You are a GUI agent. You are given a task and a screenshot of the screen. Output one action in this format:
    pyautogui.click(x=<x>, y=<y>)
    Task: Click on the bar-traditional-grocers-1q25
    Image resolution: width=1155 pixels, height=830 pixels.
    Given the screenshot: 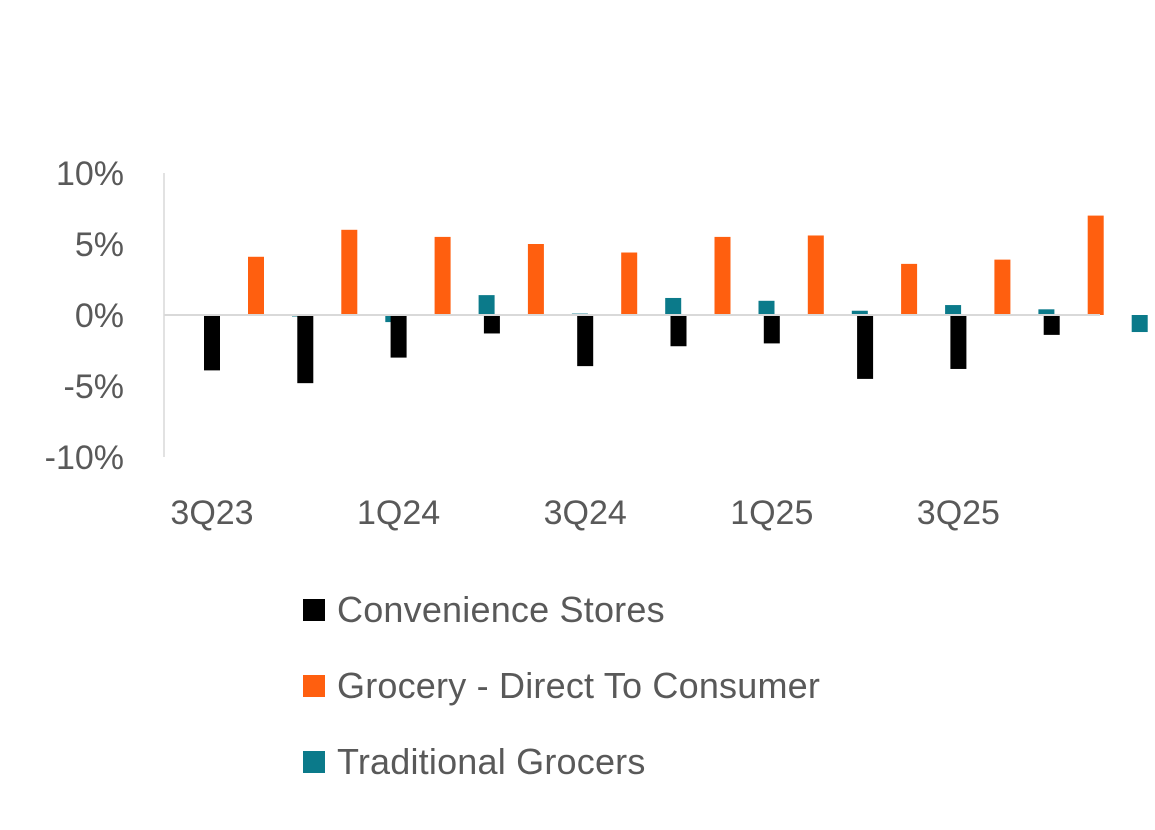 What is the action you would take?
    pyautogui.click(x=859, y=312)
    